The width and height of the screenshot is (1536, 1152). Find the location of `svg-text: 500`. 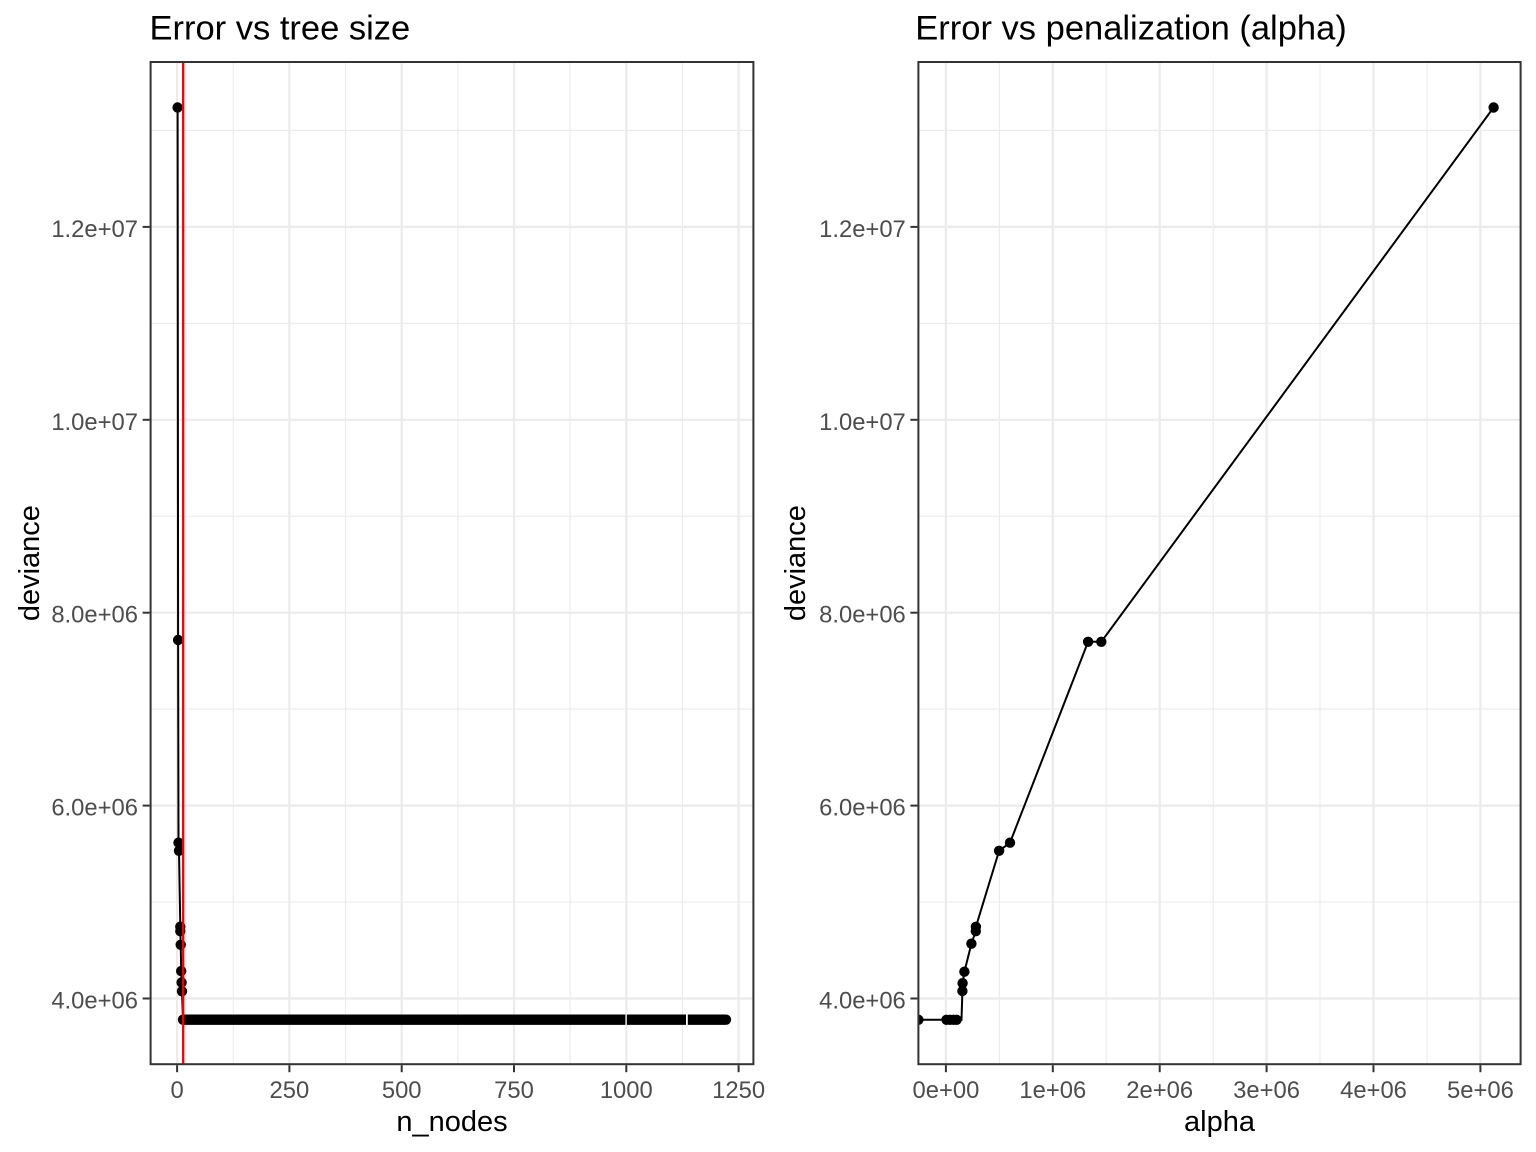

svg-text: 500 is located at coordinates (402, 1090).